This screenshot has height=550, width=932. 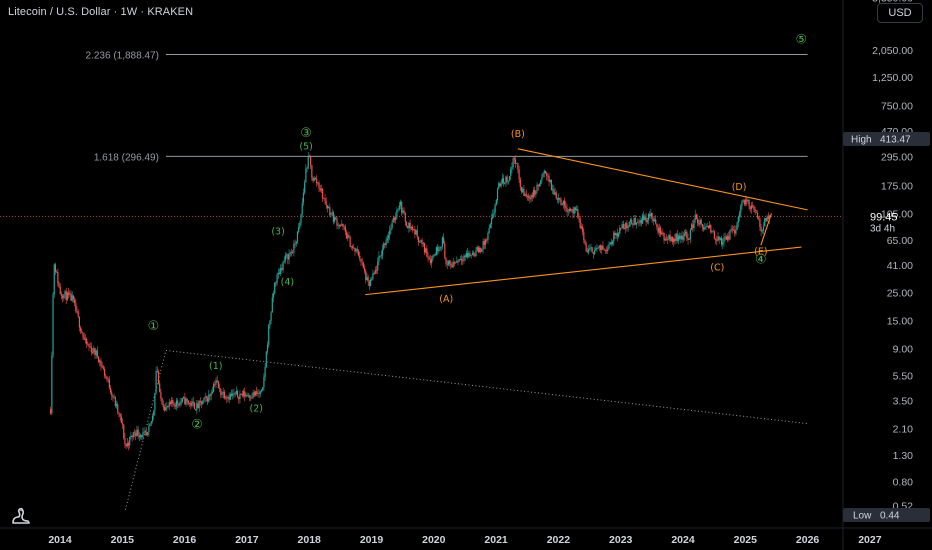 What do you see at coordinates (900, 13) in the screenshot?
I see `currency-button: USD` at bounding box center [900, 13].